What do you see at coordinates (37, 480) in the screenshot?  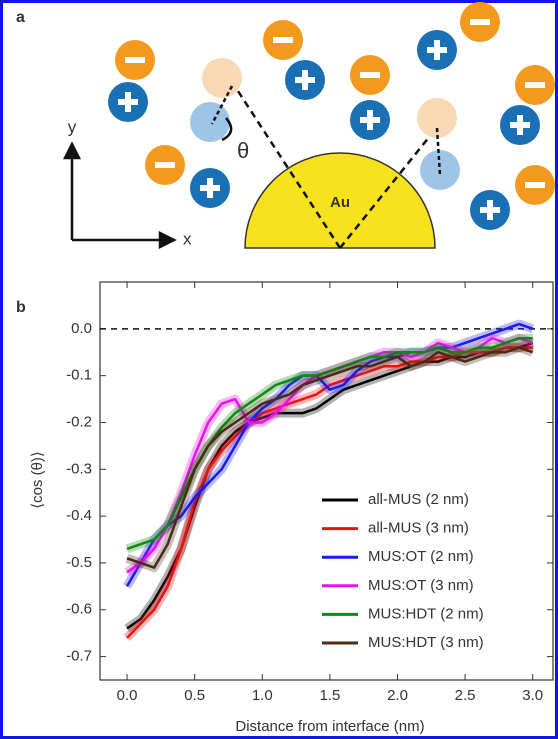 I see `y-axis-title: ⟨cos (θ)⟩` at bounding box center [37, 480].